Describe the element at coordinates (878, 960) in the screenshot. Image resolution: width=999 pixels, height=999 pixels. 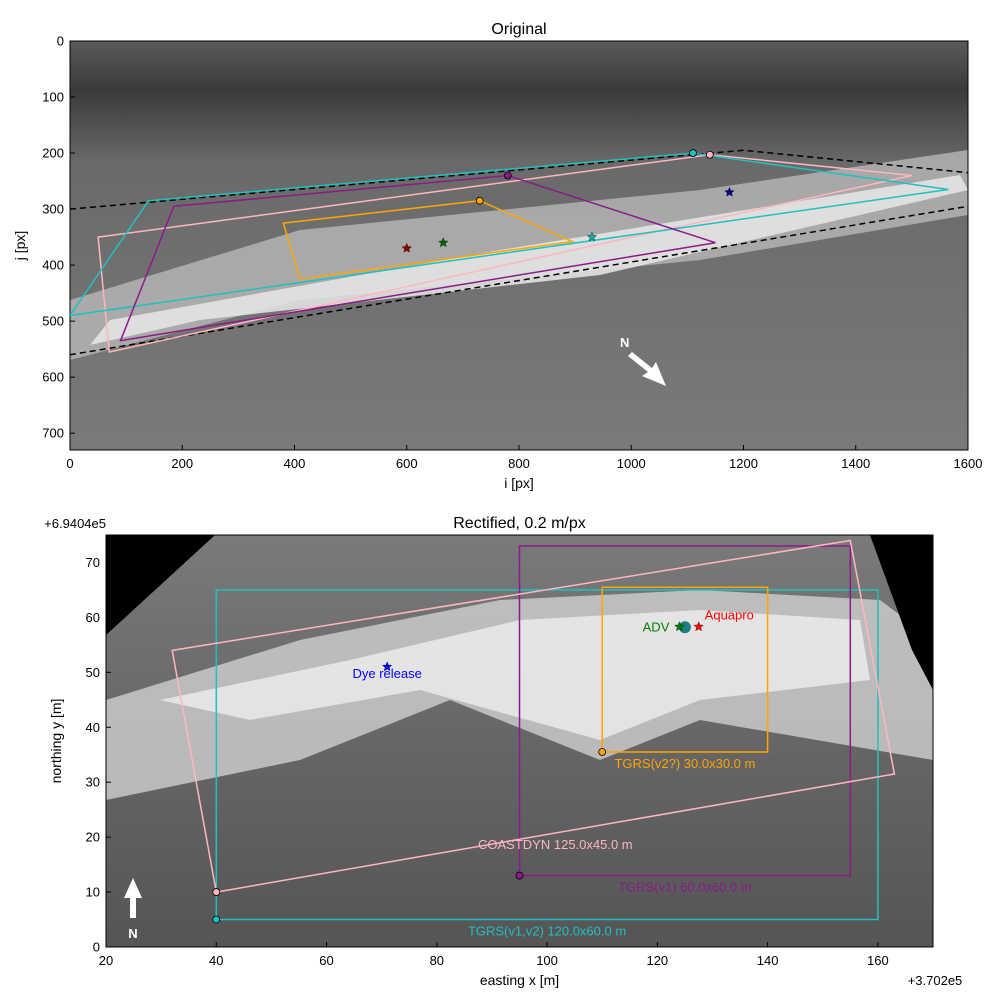
I see `x-tick-label: 160` at that location.